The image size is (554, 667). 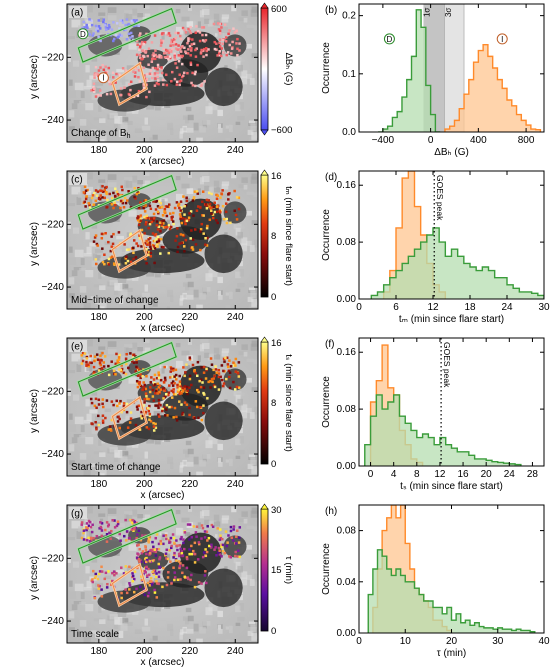 I want to click on colorbar-mid-label: 8, so click(x=273, y=403).